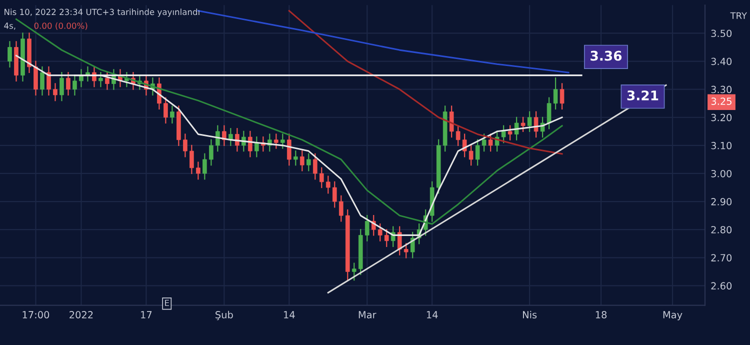  What do you see at coordinates (721, 174) in the screenshot?
I see `y-tick-label: 3.00` at bounding box center [721, 174].